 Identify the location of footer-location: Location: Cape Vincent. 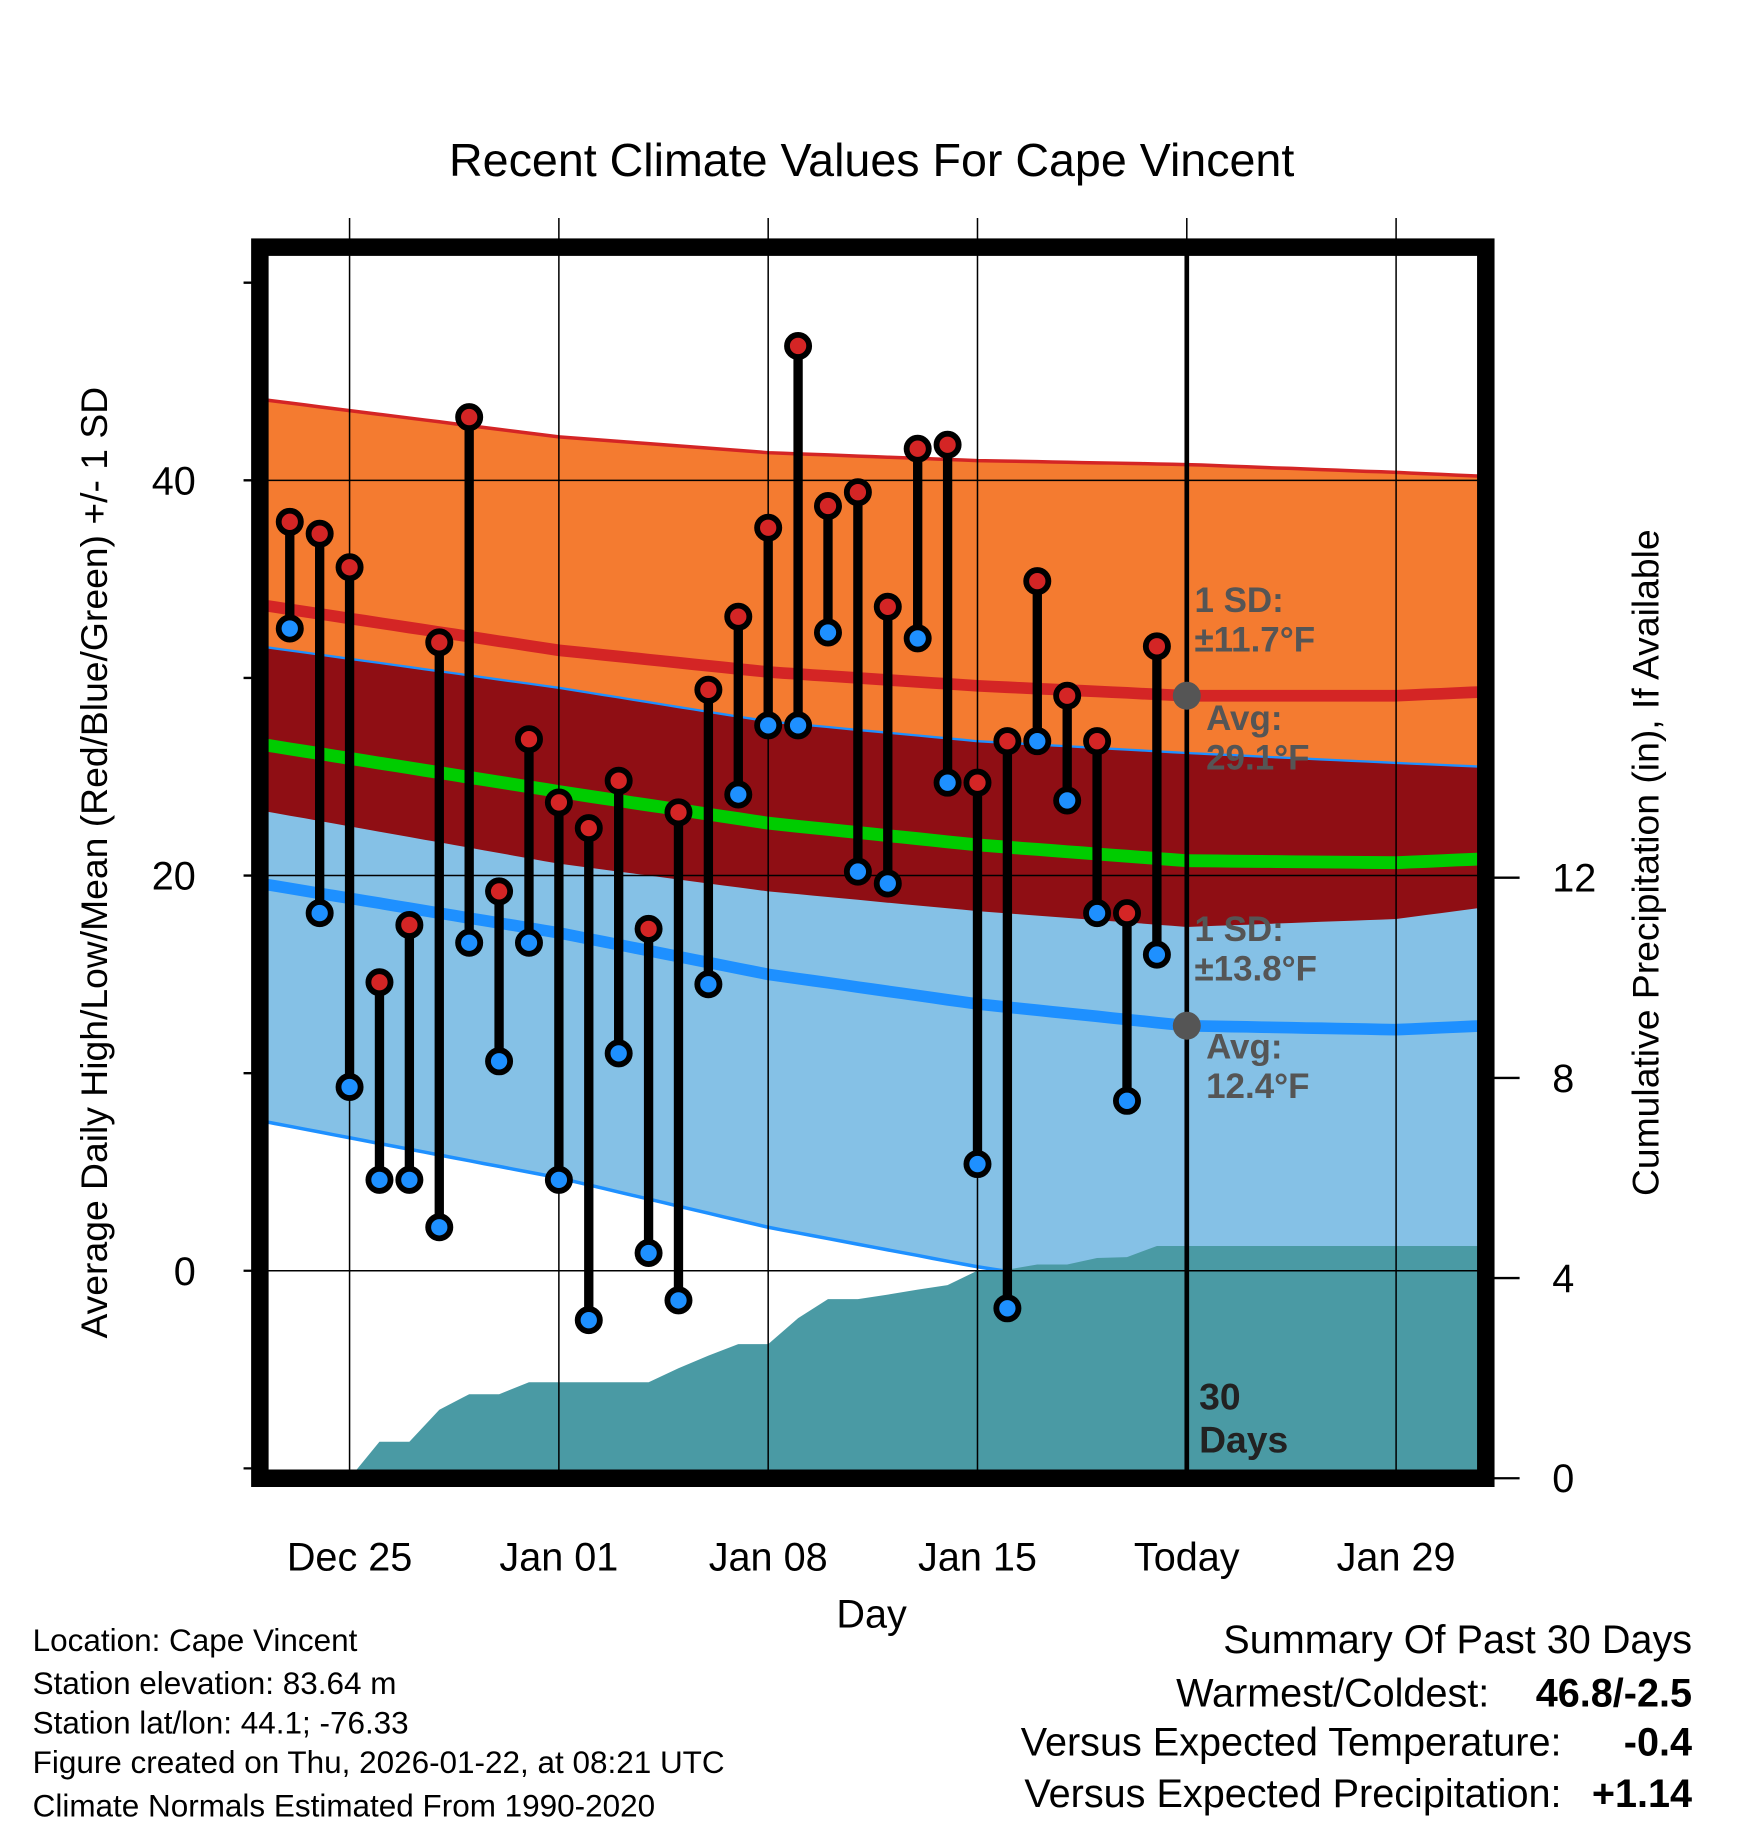
(195, 1640).